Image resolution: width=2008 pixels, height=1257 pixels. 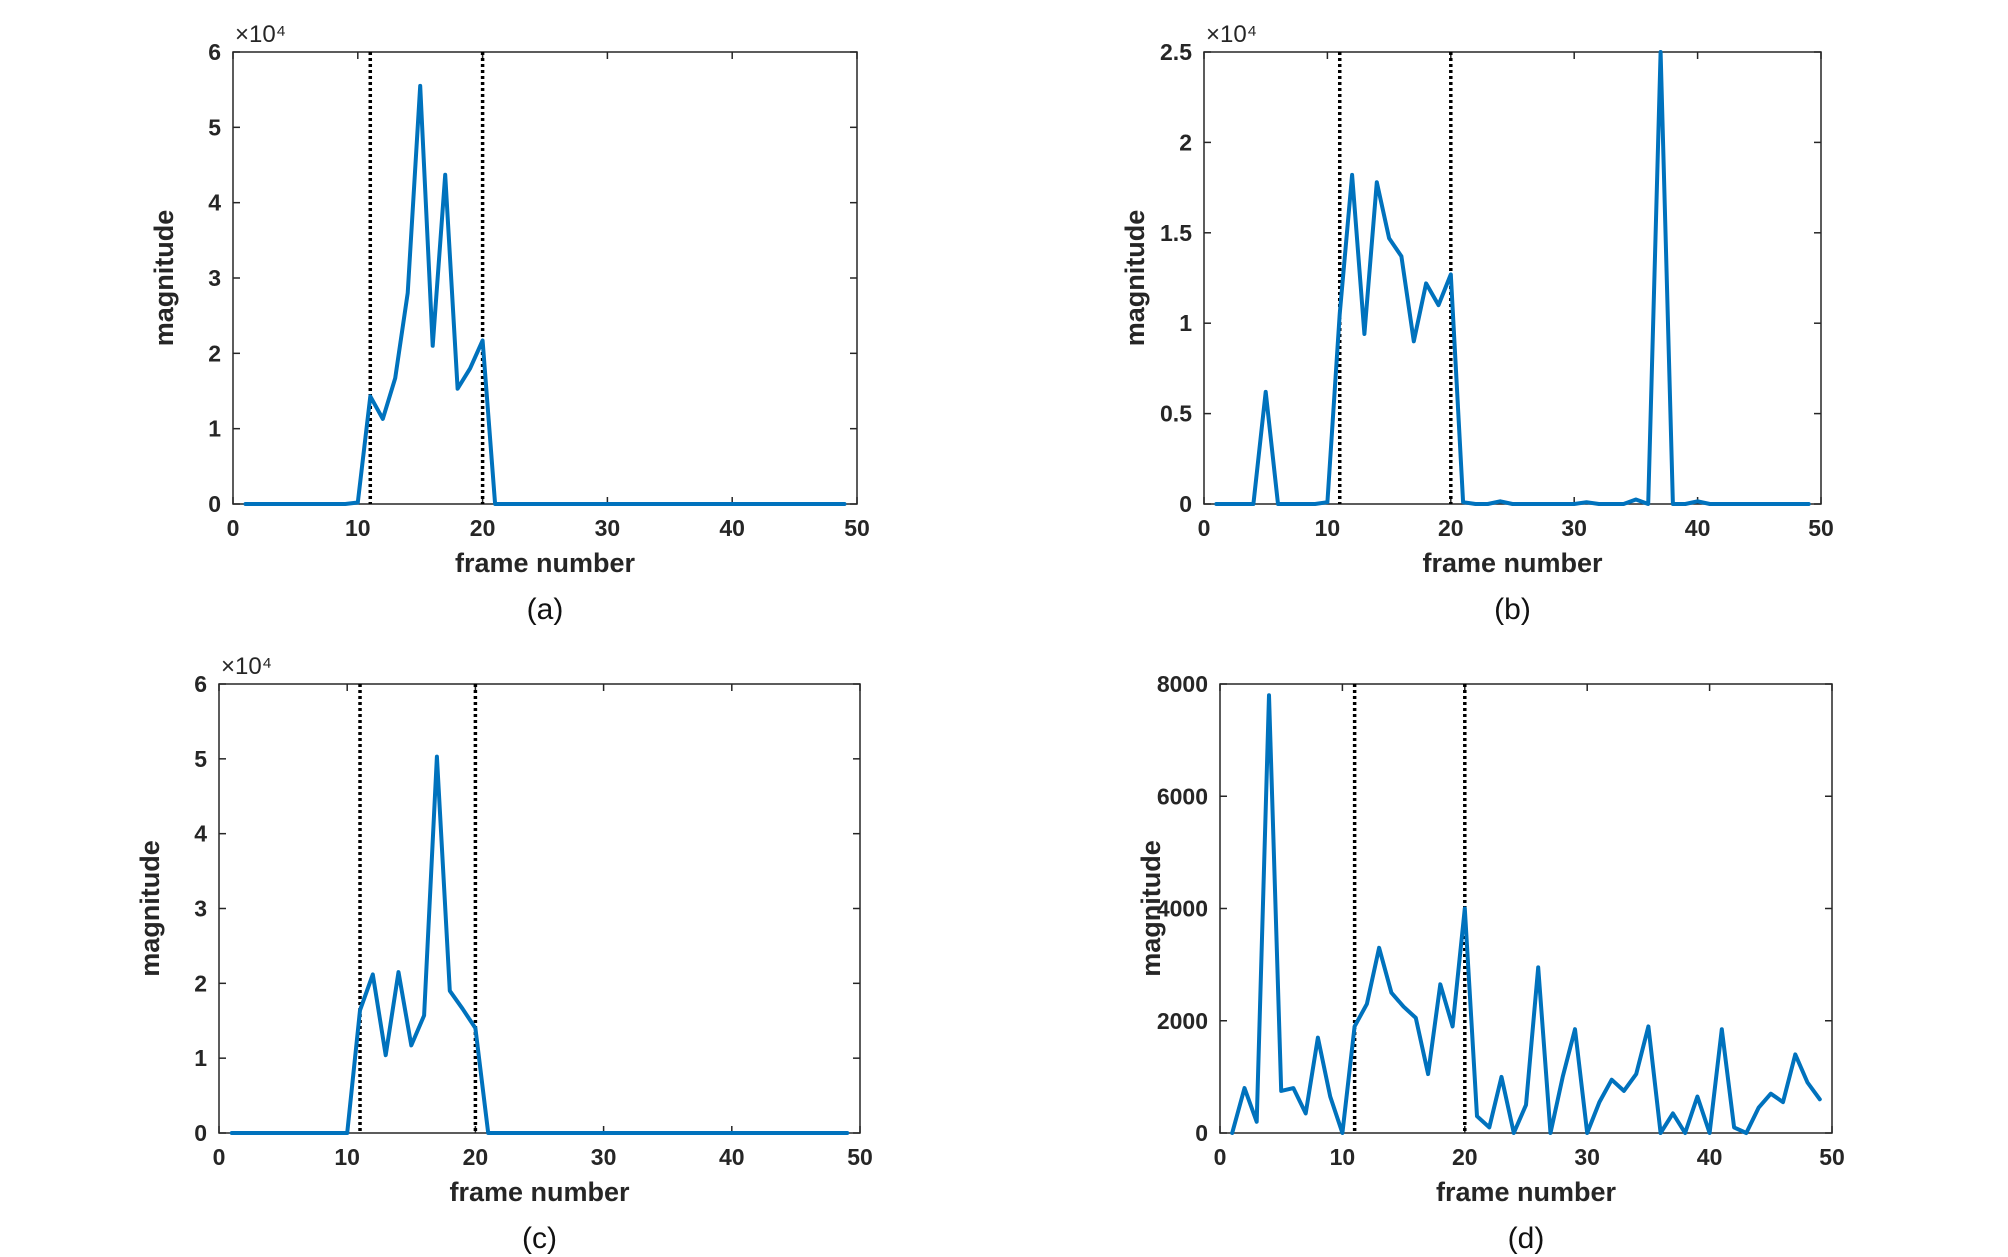 I want to click on subfigure-caption: (c), so click(x=539, y=1238).